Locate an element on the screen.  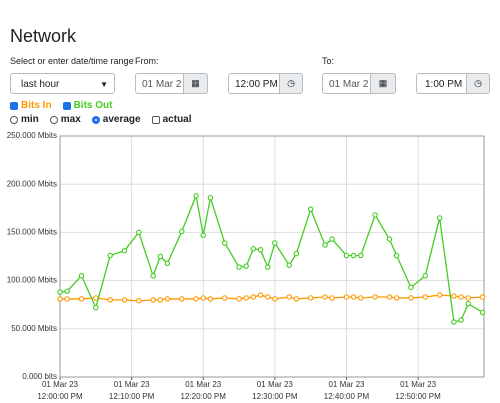
x-tick-label: 12:40:00 PM is located at coordinates (347, 396).